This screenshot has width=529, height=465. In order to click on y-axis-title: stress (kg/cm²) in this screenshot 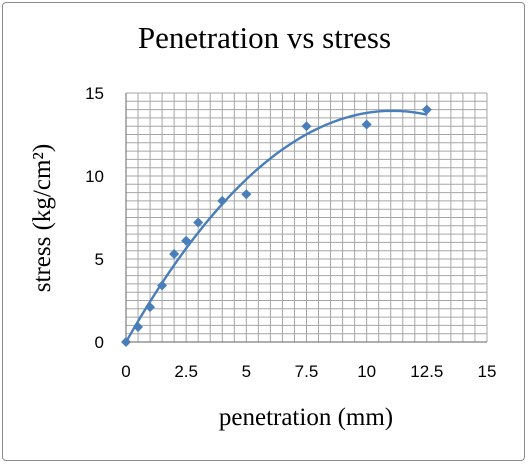, I will do `click(42, 218)`.